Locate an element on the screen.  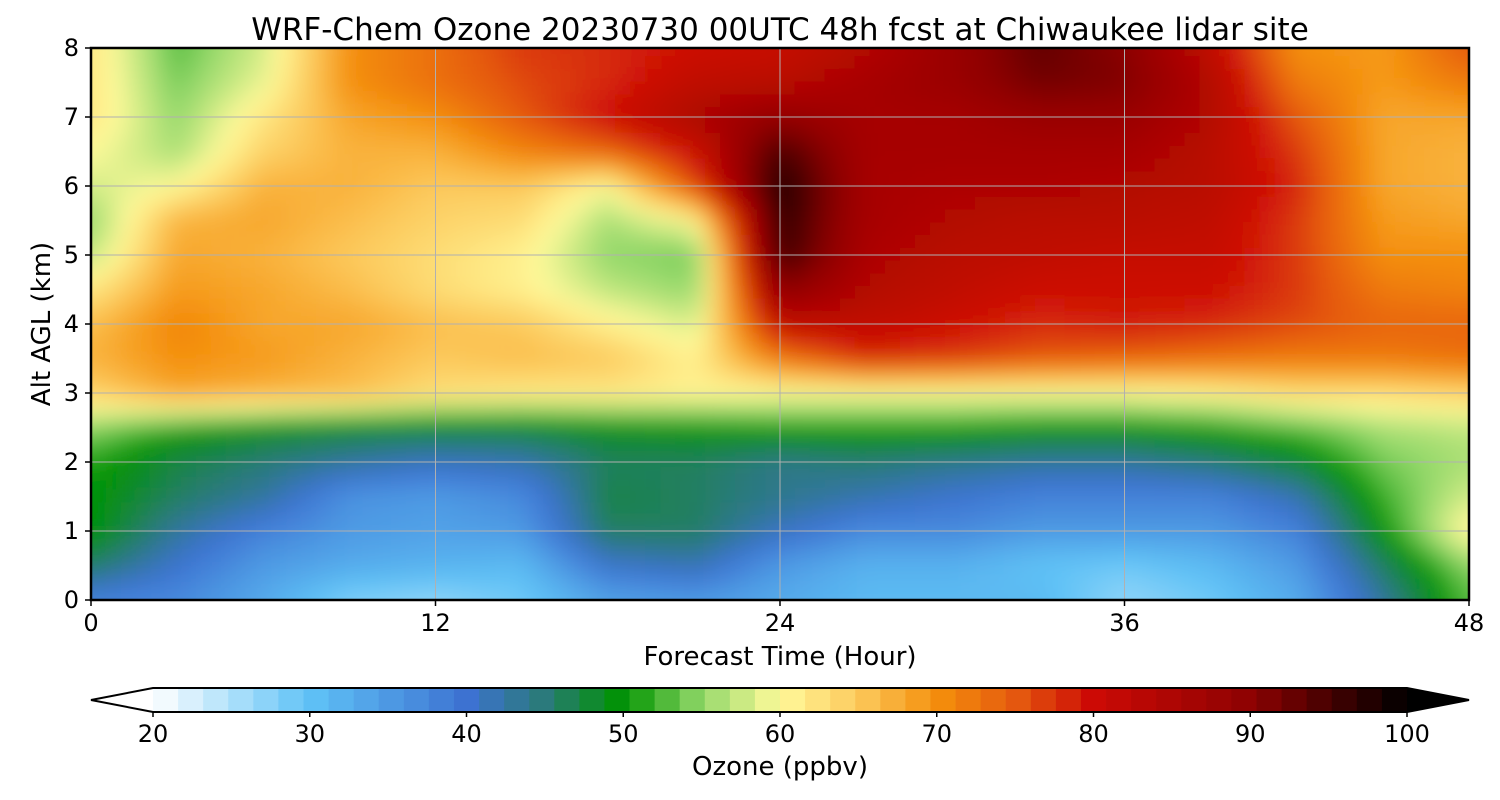
colorbar-tick-label: 90 is located at coordinates (1250, 734).